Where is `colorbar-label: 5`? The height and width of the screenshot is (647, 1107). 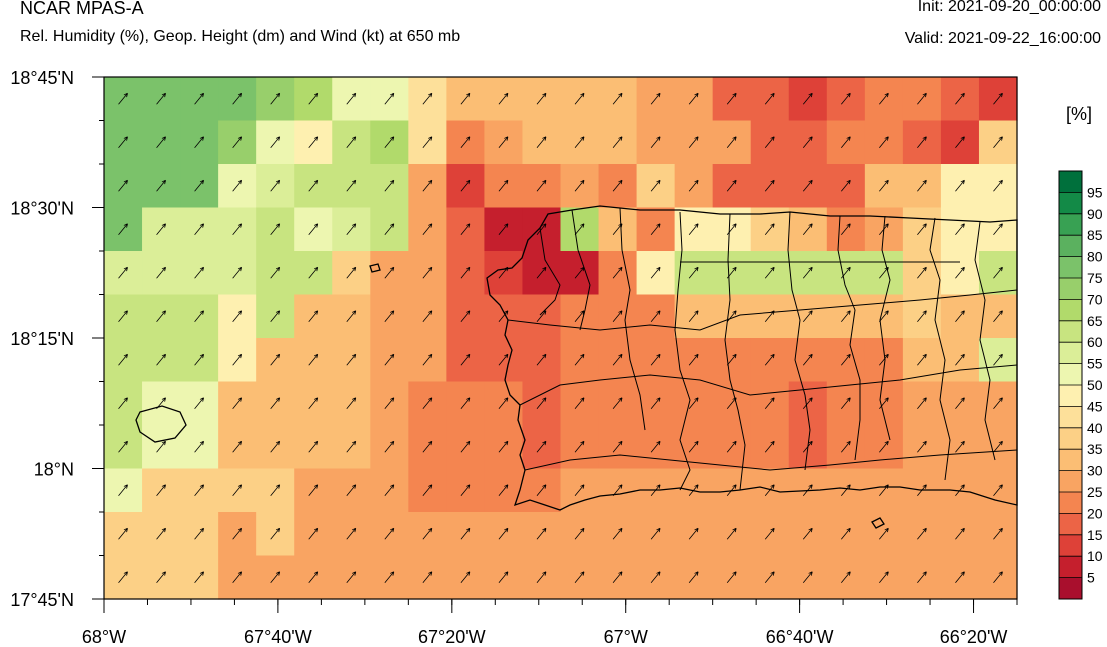 colorbar-label: 5 is located at coordinates (1091, 578).